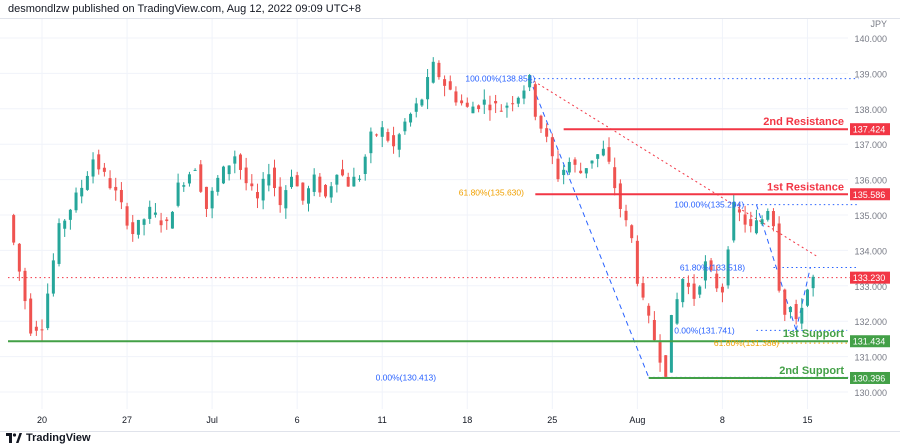 The height and width of the screenshot is (447, 900). Describe the element at coordinates (212, 420) in the screenshot. I see `x-tick-label: Jul` at that location.